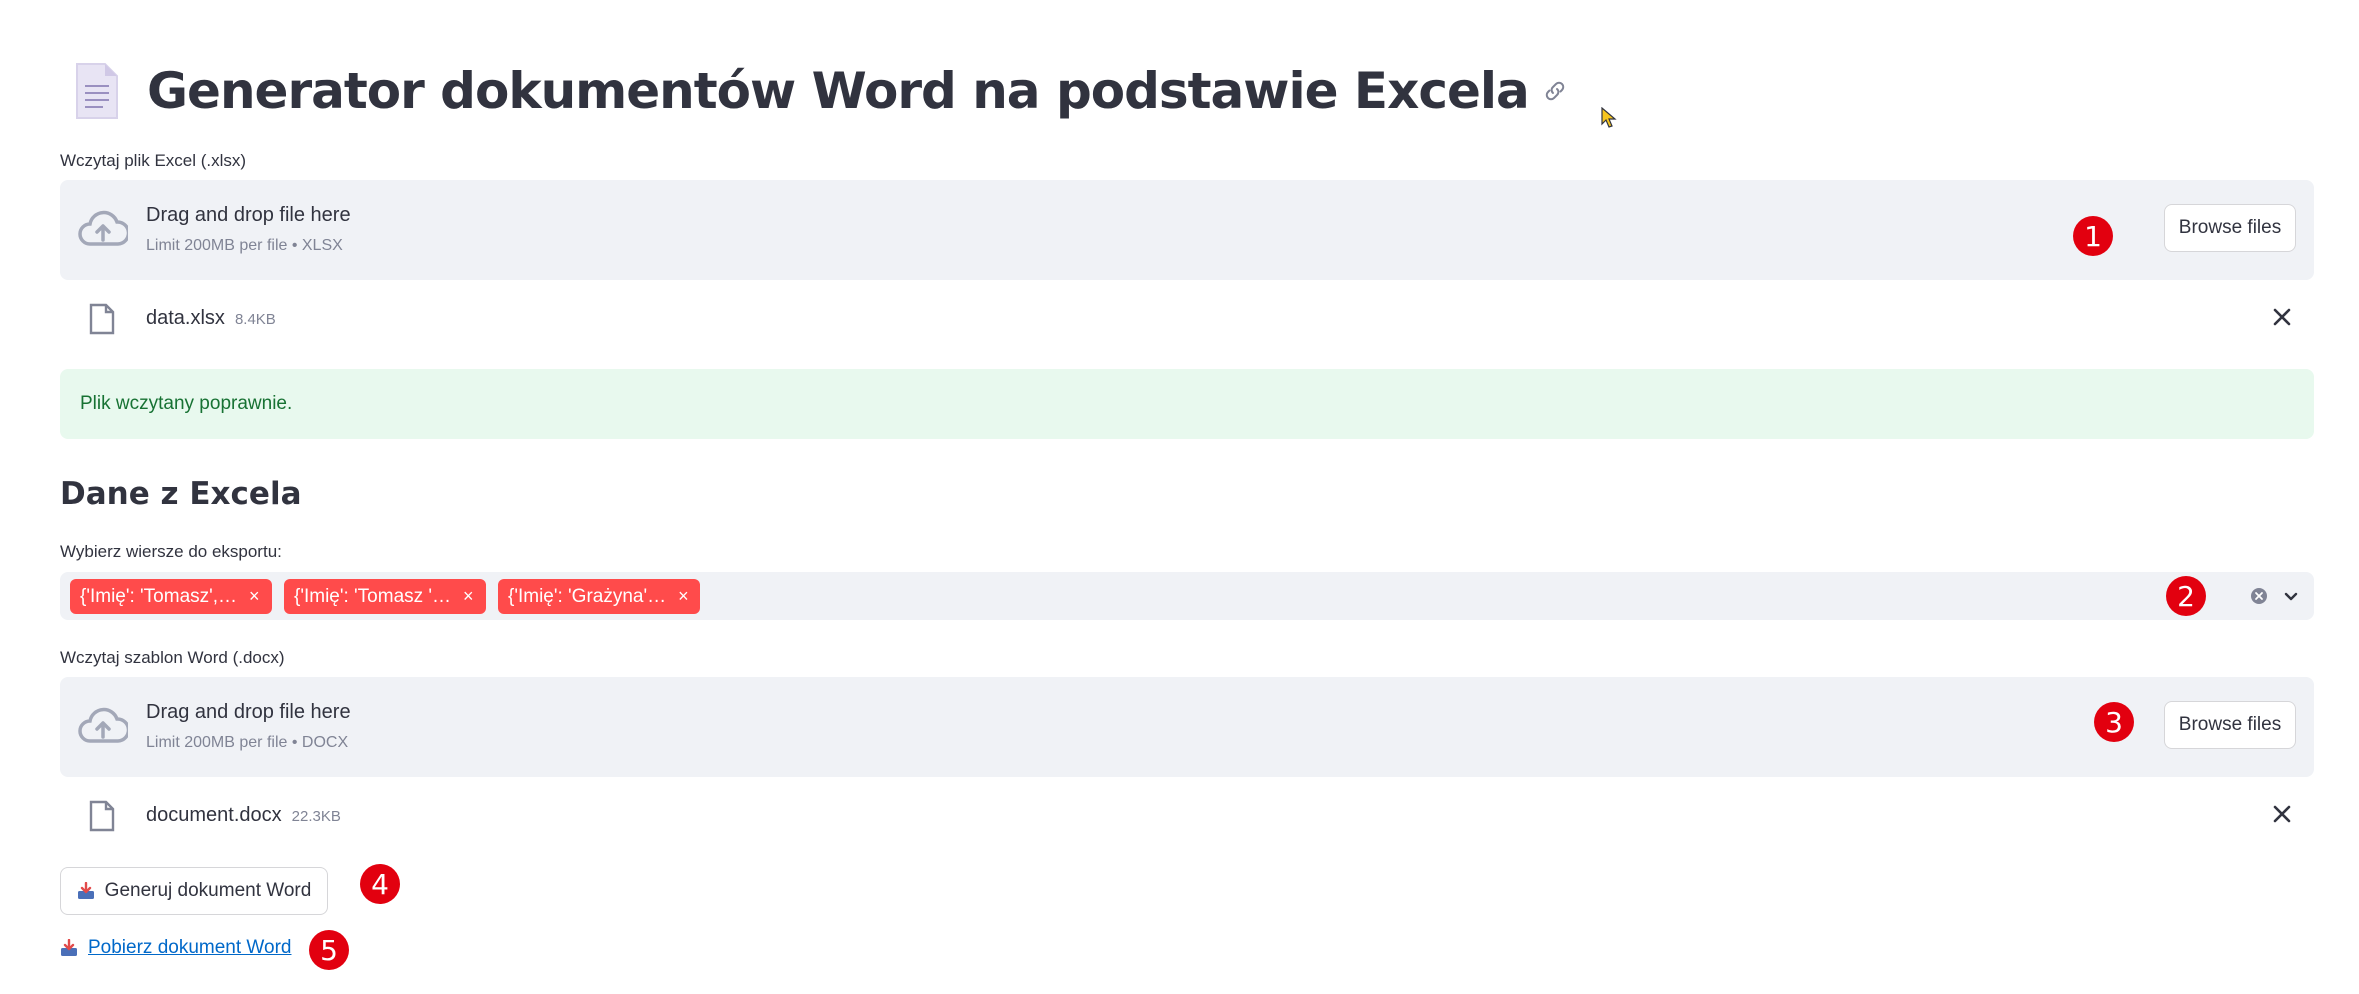  I want to click on excel-browse-button: Browse files, so click(2230, 228).